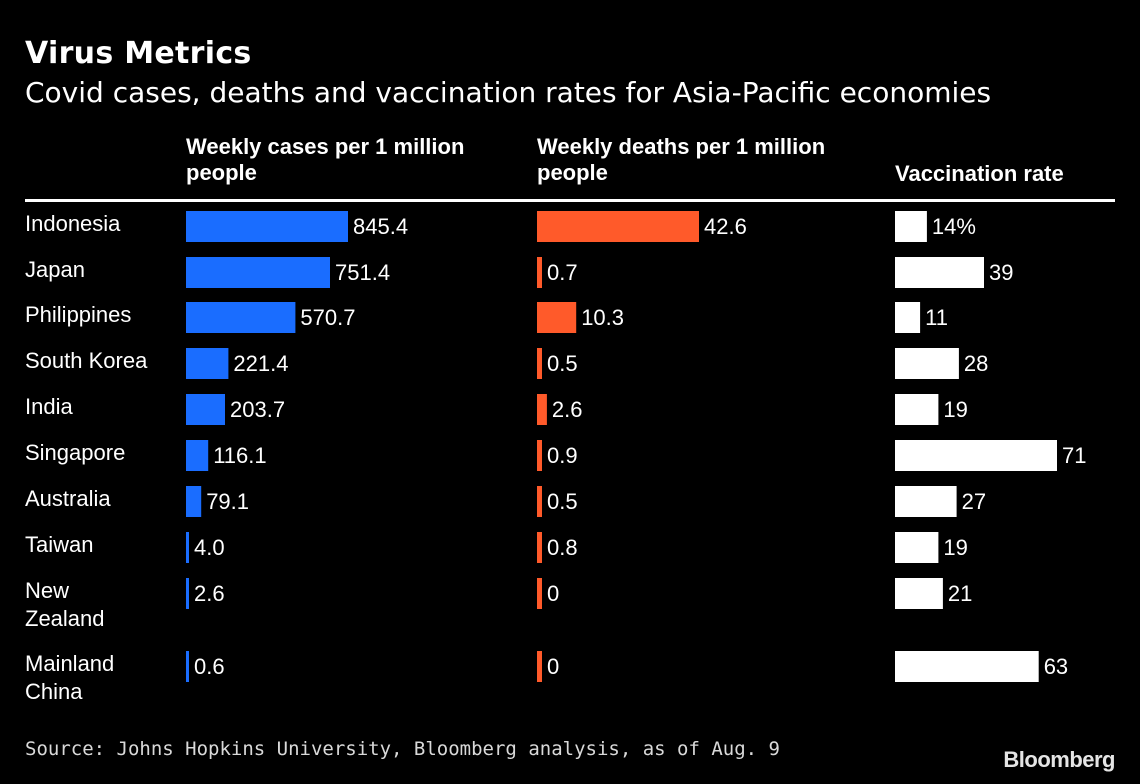  What do you see at coordinates (239, 455) in the screenshot?
I see `cases-value-label-singapore: 116.1` at bounding box center [239, 455].